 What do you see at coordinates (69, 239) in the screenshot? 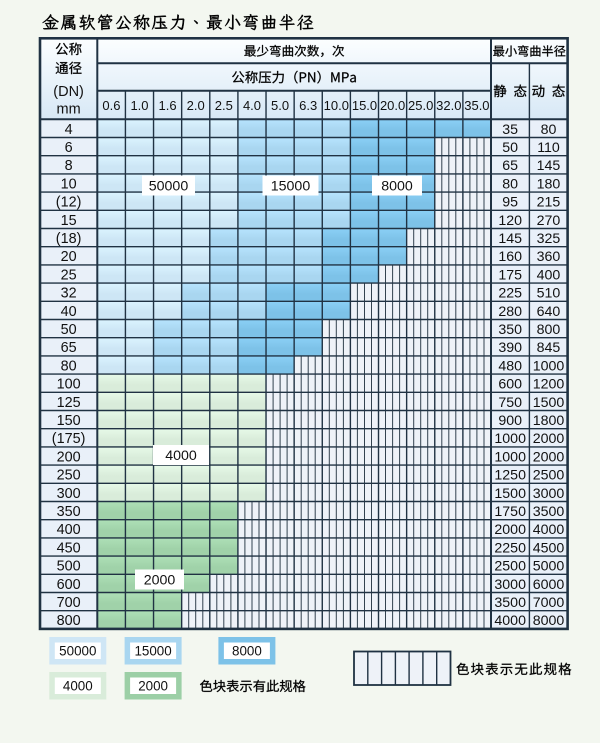
I see `svg-text: (18)` at bounding box center [69, 239].